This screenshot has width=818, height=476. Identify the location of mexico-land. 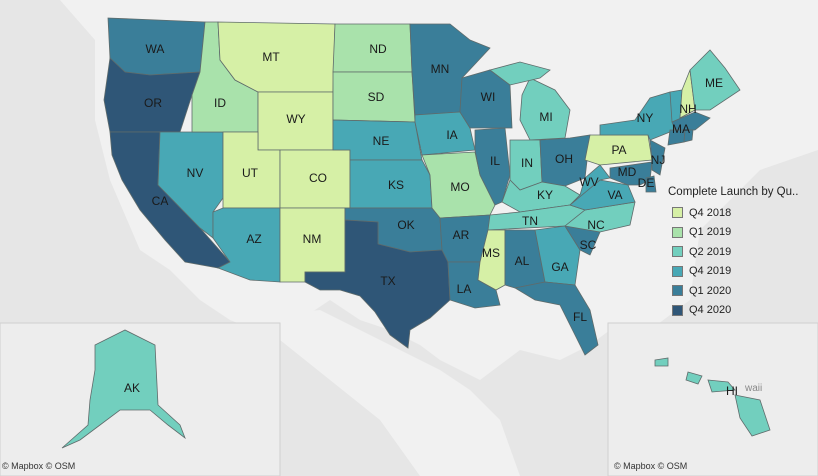
(375, 393).